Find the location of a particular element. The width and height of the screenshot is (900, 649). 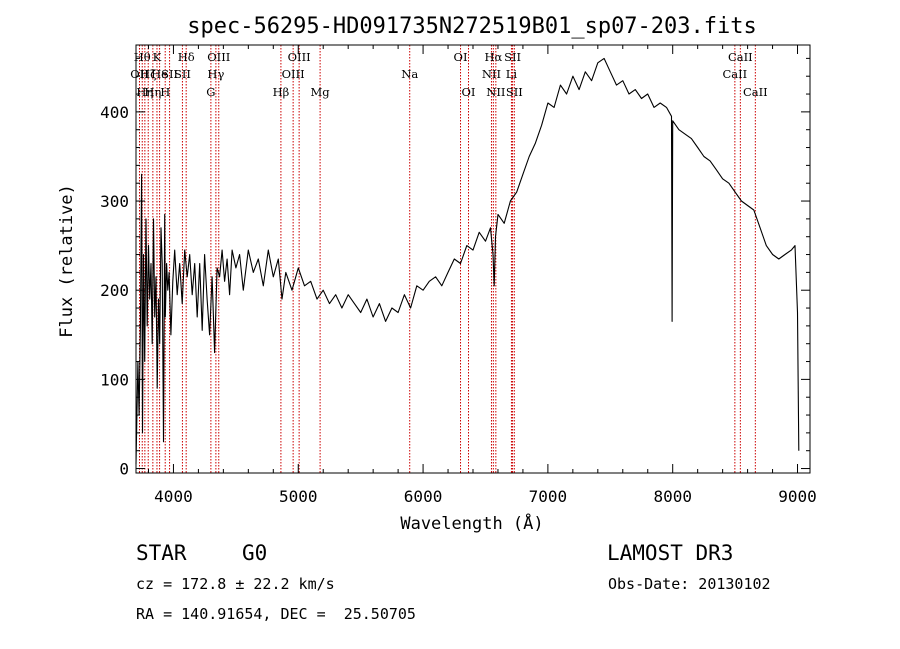

line-label-9: SII is located at coordinates (182, 74).